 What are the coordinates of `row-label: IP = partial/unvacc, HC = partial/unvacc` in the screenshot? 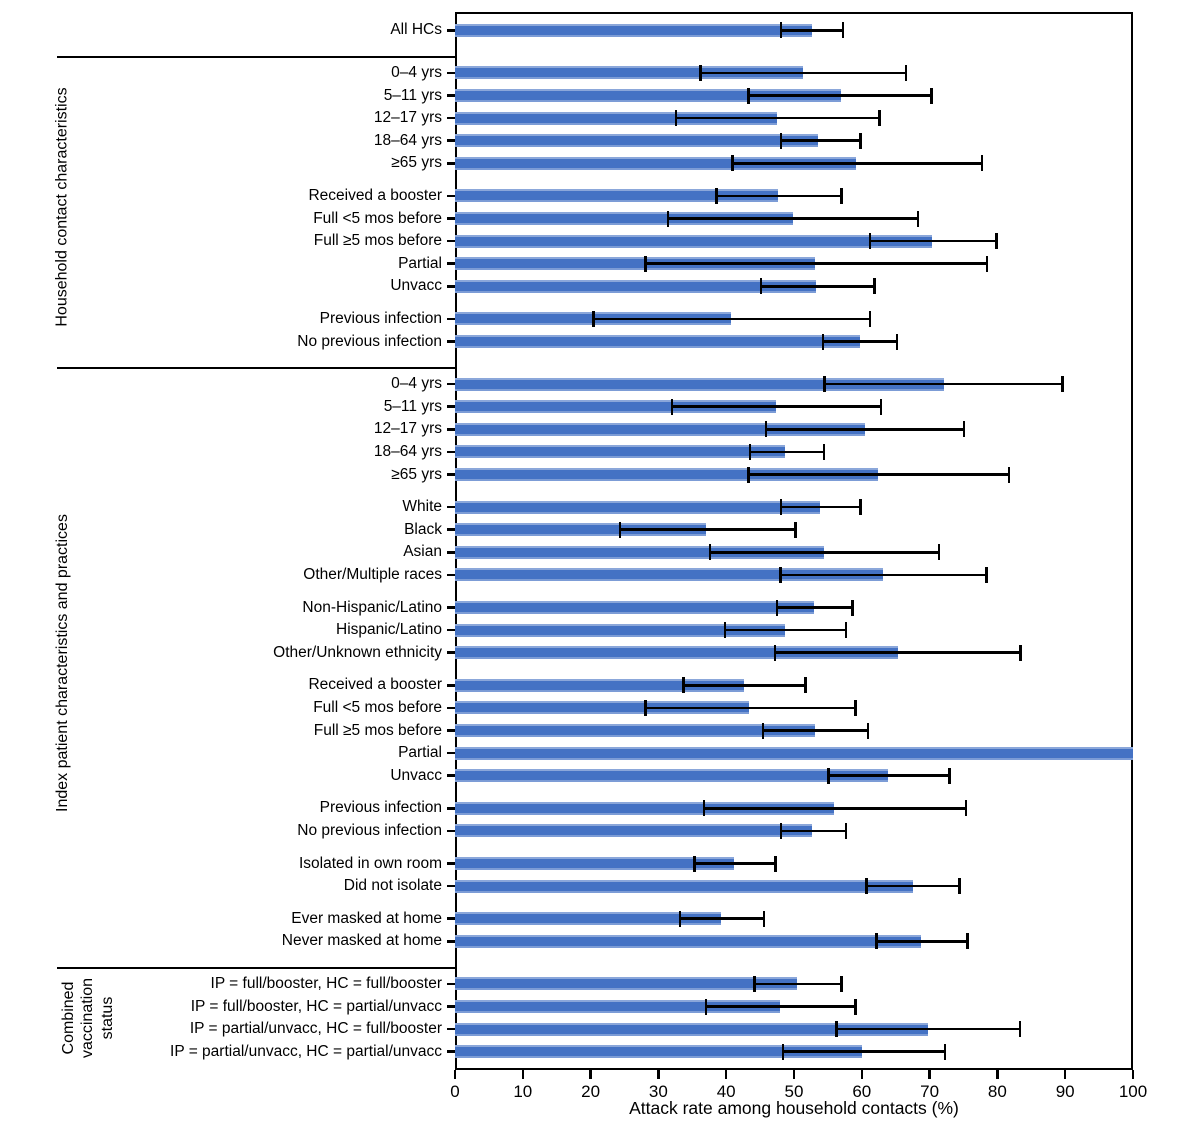 It's located at (306, 1051).